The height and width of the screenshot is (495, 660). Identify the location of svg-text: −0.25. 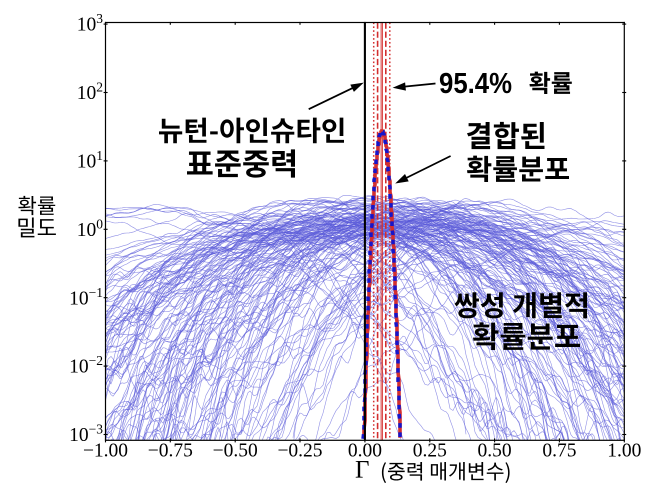
(299, 450).